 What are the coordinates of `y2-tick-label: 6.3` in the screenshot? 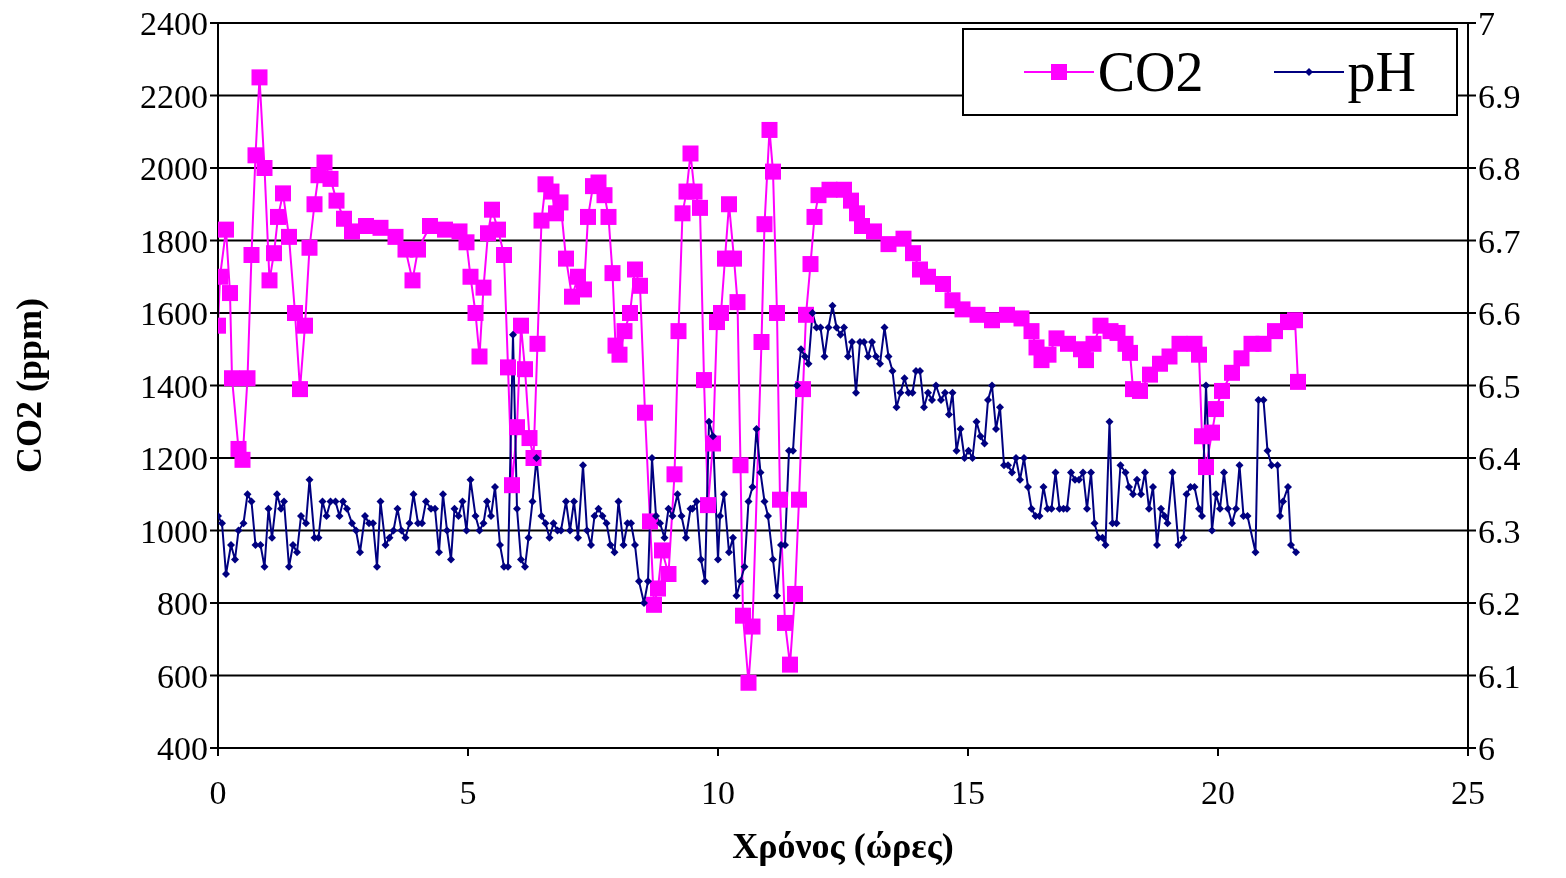 It's located at (1499, 531).